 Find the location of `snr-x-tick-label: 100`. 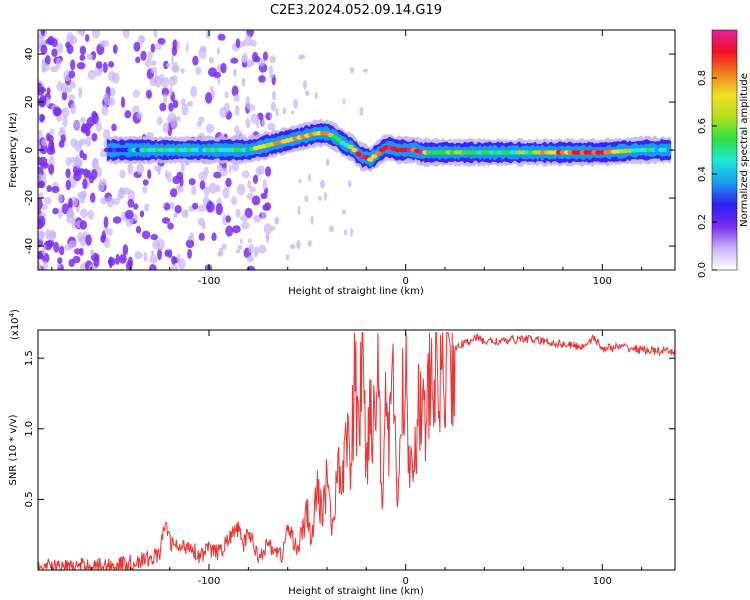

snr-x-tick-label: 100 is located at coordinates (602, 581).